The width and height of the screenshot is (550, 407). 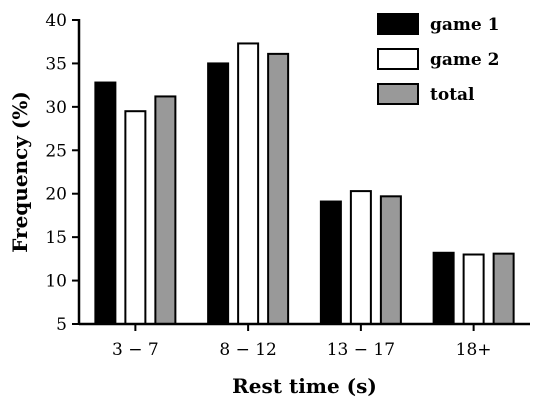 I want to click on x-tick-label: 18+, so click(x=474, y=350).